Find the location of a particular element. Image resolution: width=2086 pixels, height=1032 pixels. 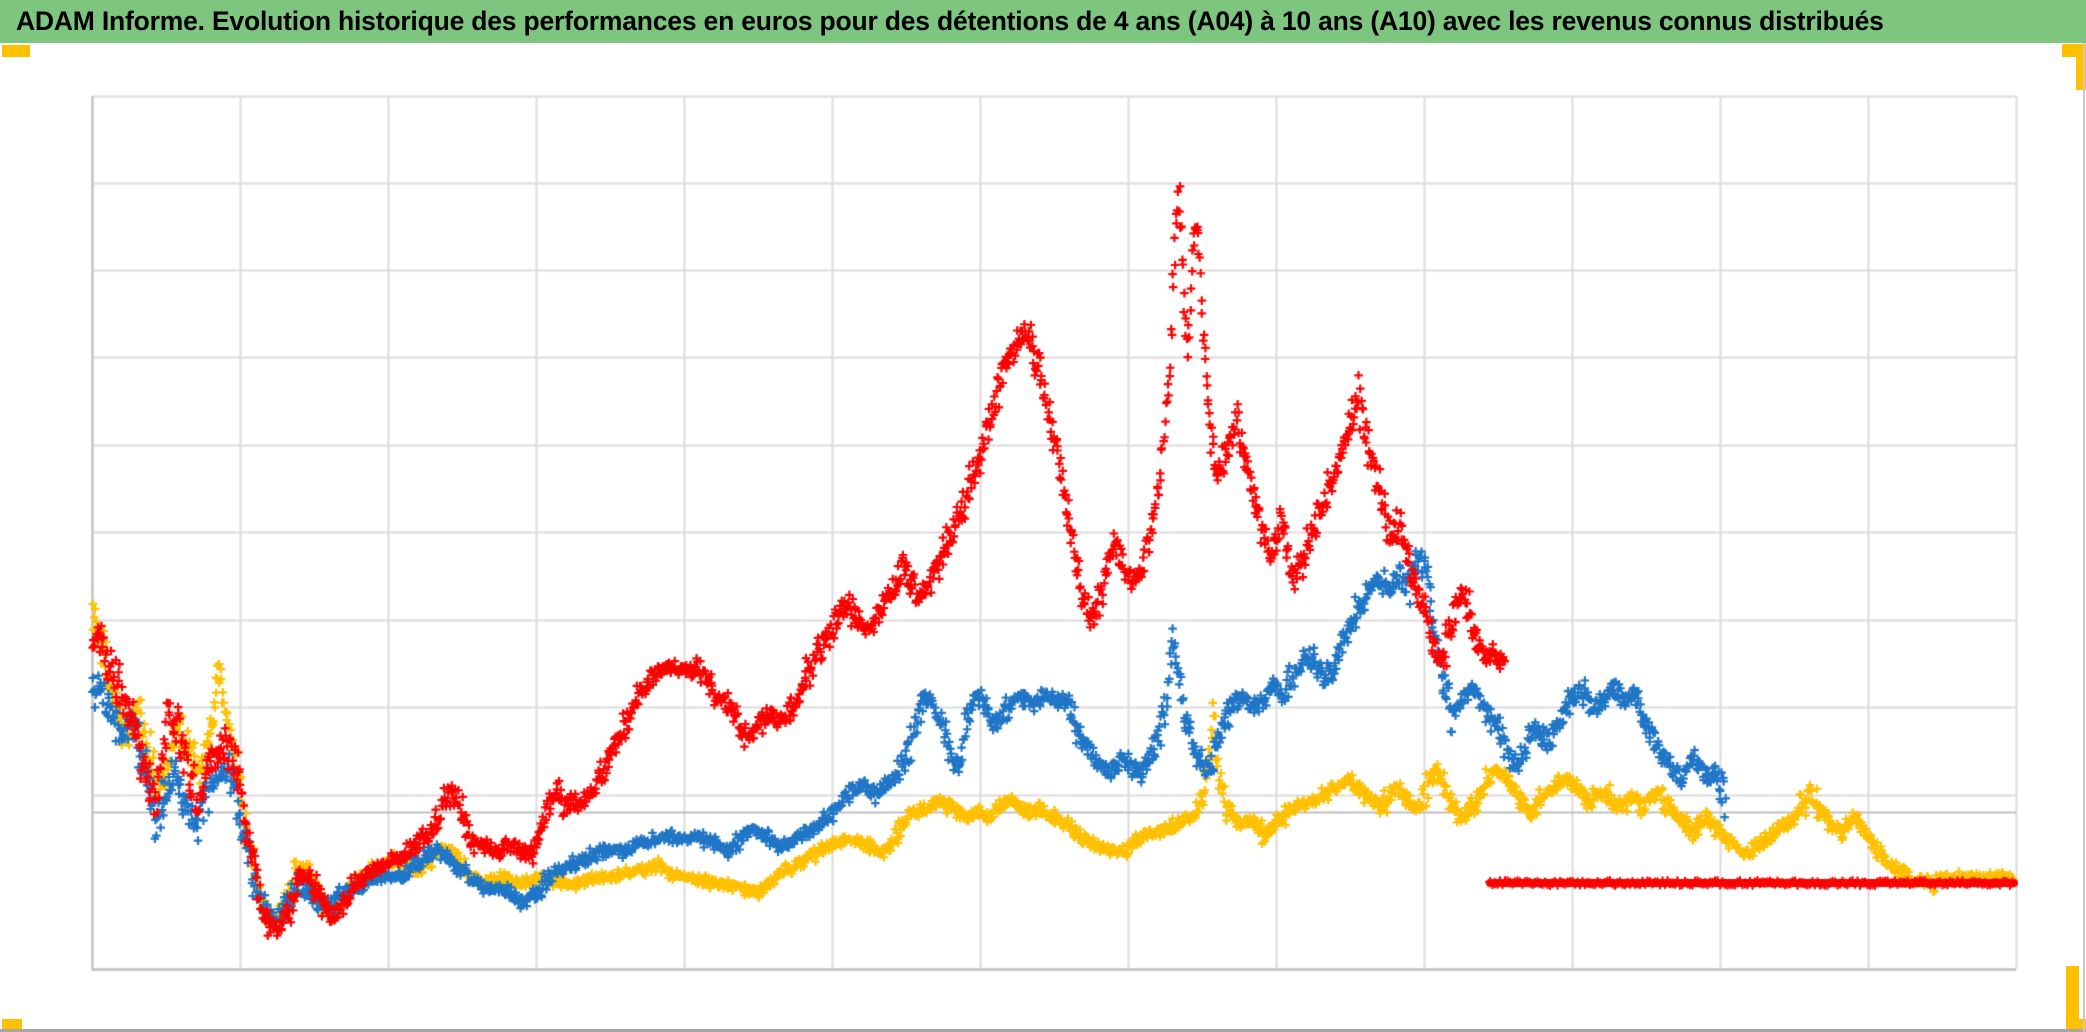

corner-accent-bottom-left is located at coordinates (12, 1025).